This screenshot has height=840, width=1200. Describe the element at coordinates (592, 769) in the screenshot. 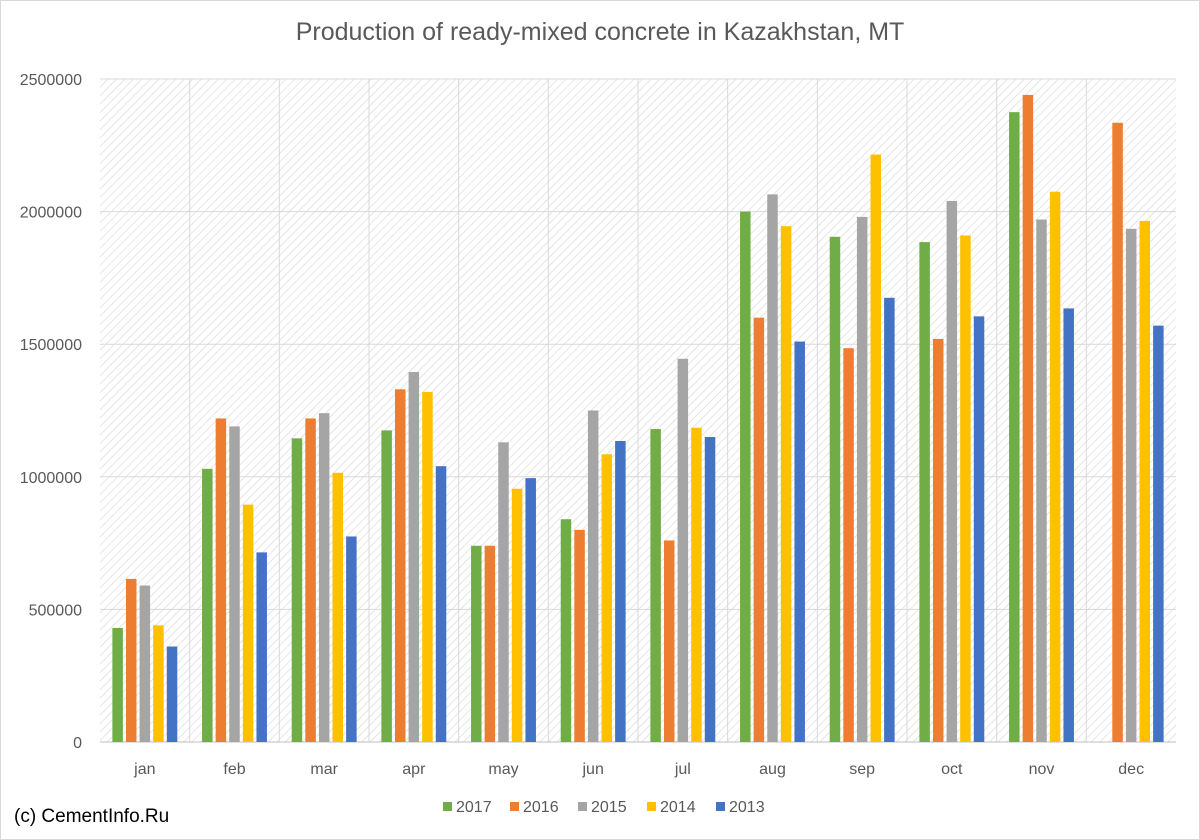

I see `x-category-label: jun` at that location.